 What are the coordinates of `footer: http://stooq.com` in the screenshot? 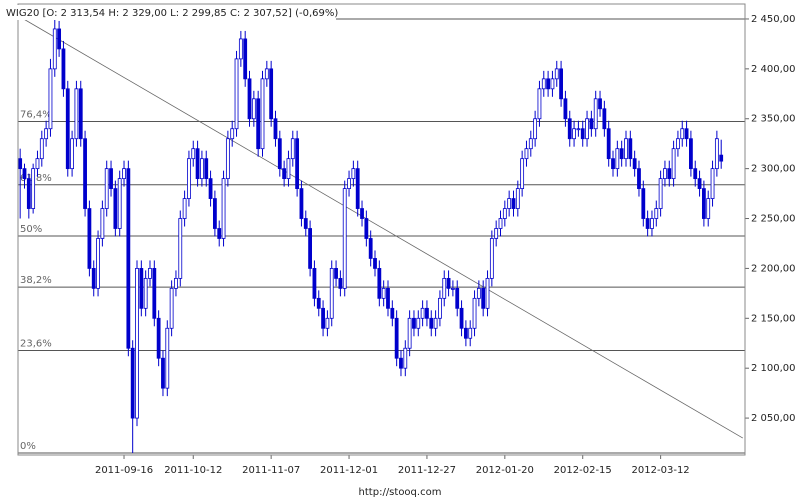 It's located at (400, 492).